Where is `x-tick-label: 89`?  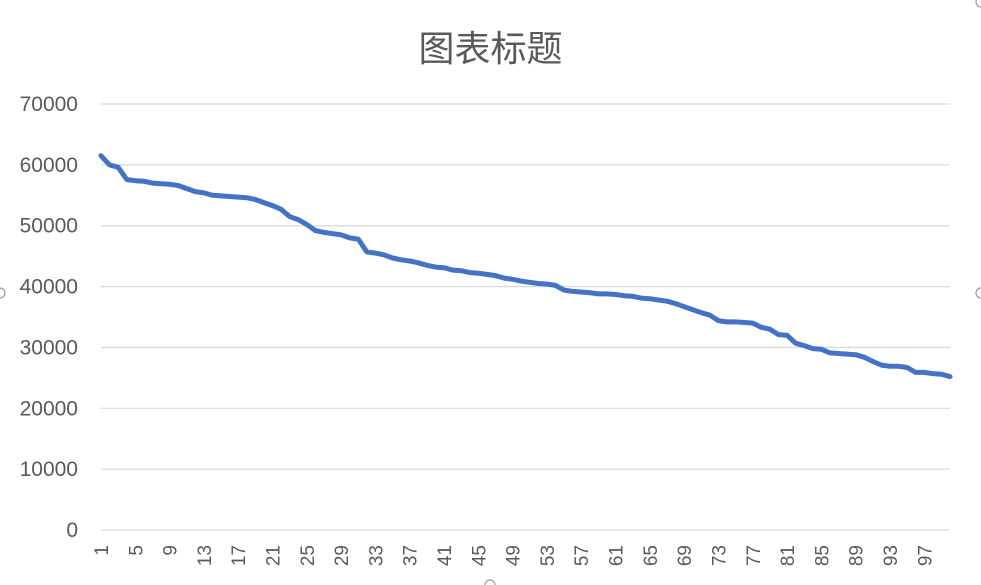
x-tick-label: 89 is located at coordinates (857, 555).